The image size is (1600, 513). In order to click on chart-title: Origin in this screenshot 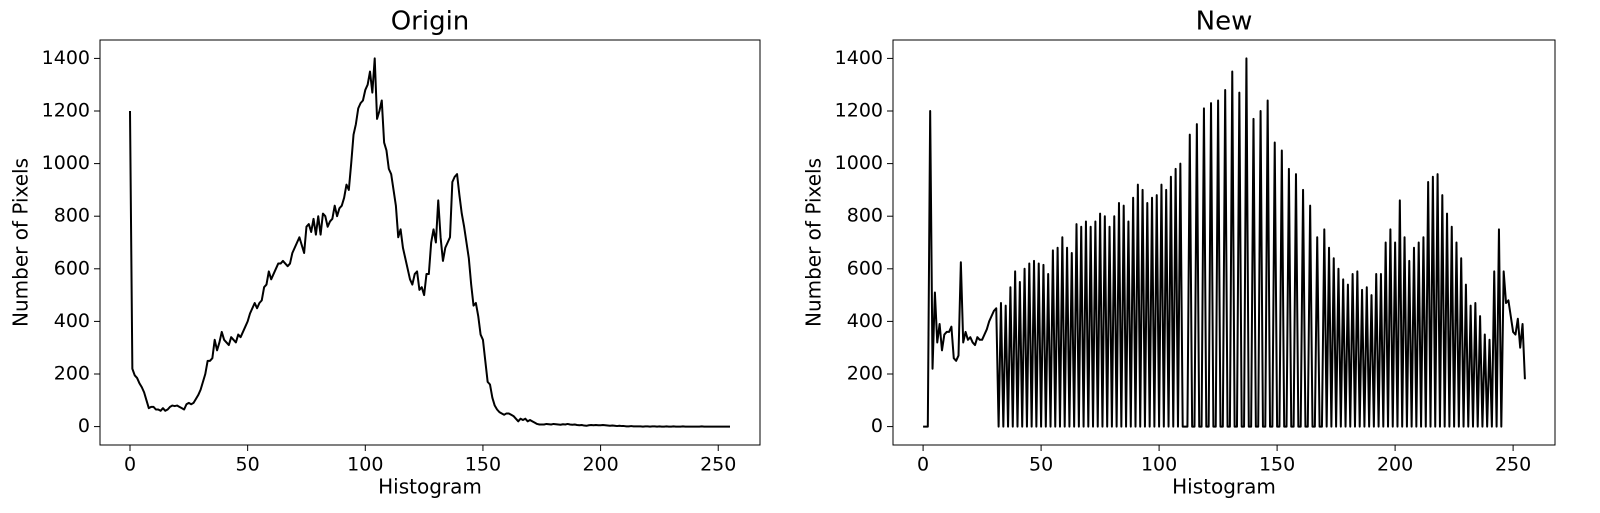, I will do `click(430, 22)`.